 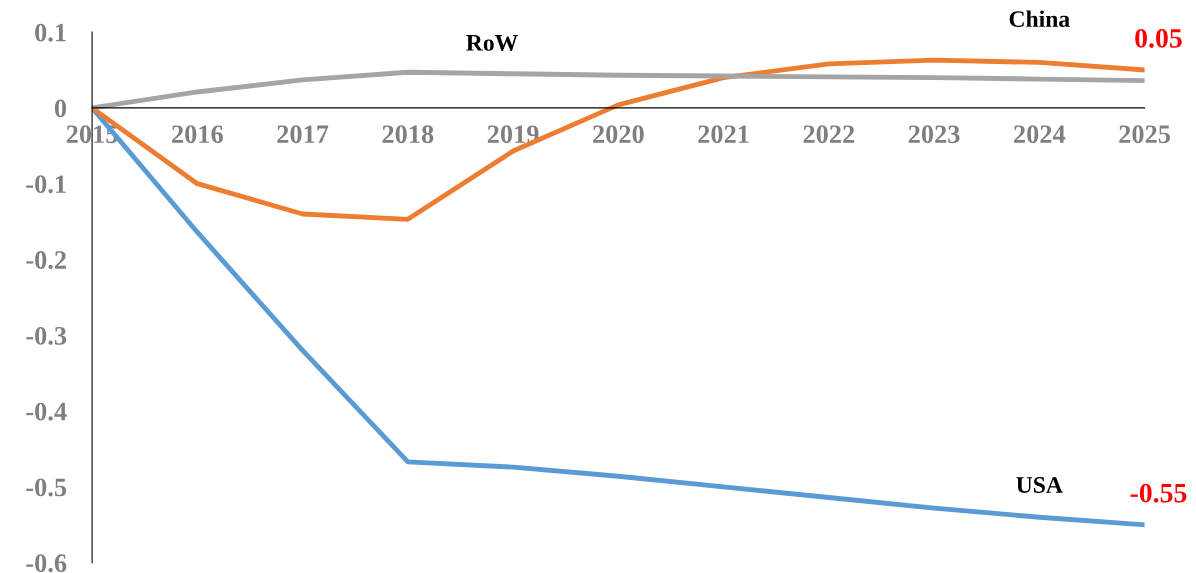 What do you see at coordinates (1040, 134) in the screenshot?
I see `x-tick-label: 2024` at bounding box center [1040, 134].